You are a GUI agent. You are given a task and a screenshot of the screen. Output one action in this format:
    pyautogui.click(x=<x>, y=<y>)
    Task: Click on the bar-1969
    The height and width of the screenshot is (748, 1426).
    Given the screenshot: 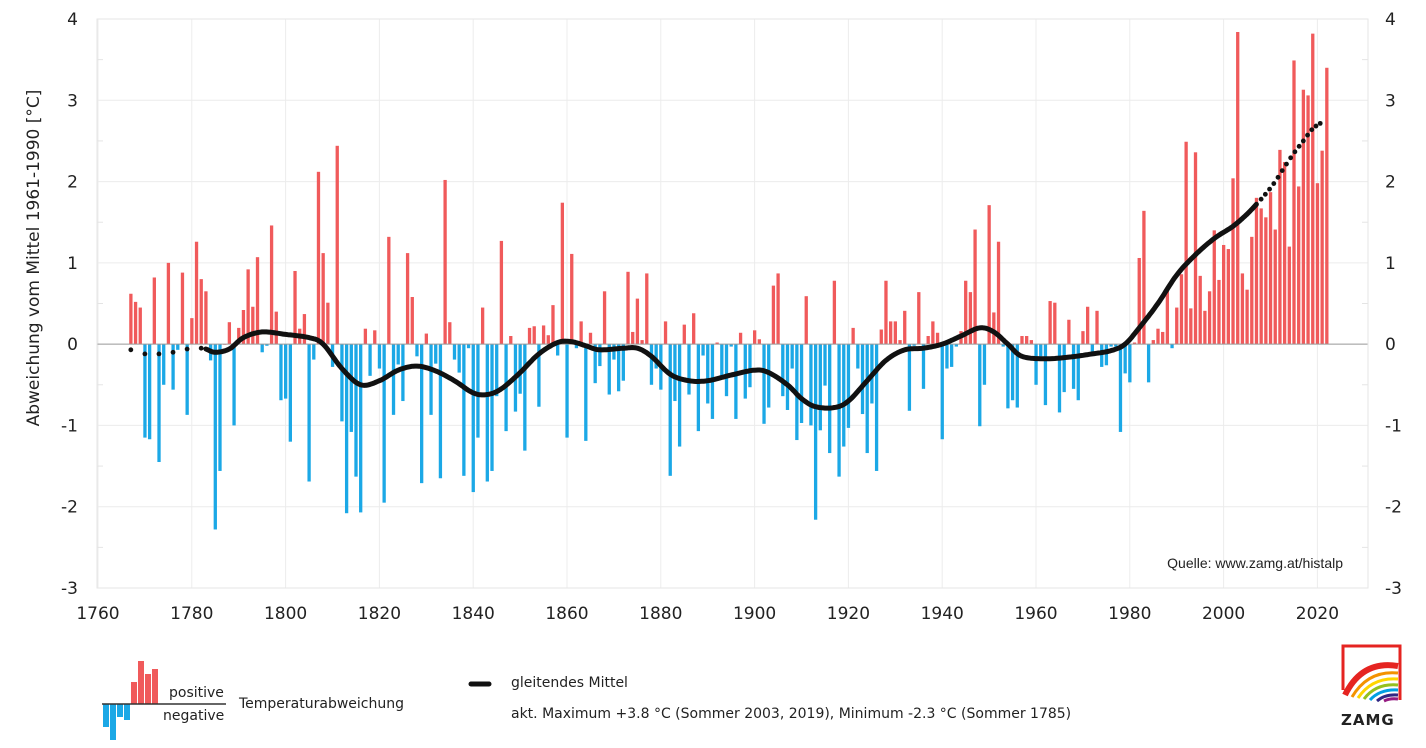 What is the action you would take?
    pyautogui.click(x=1078, y=372)
    